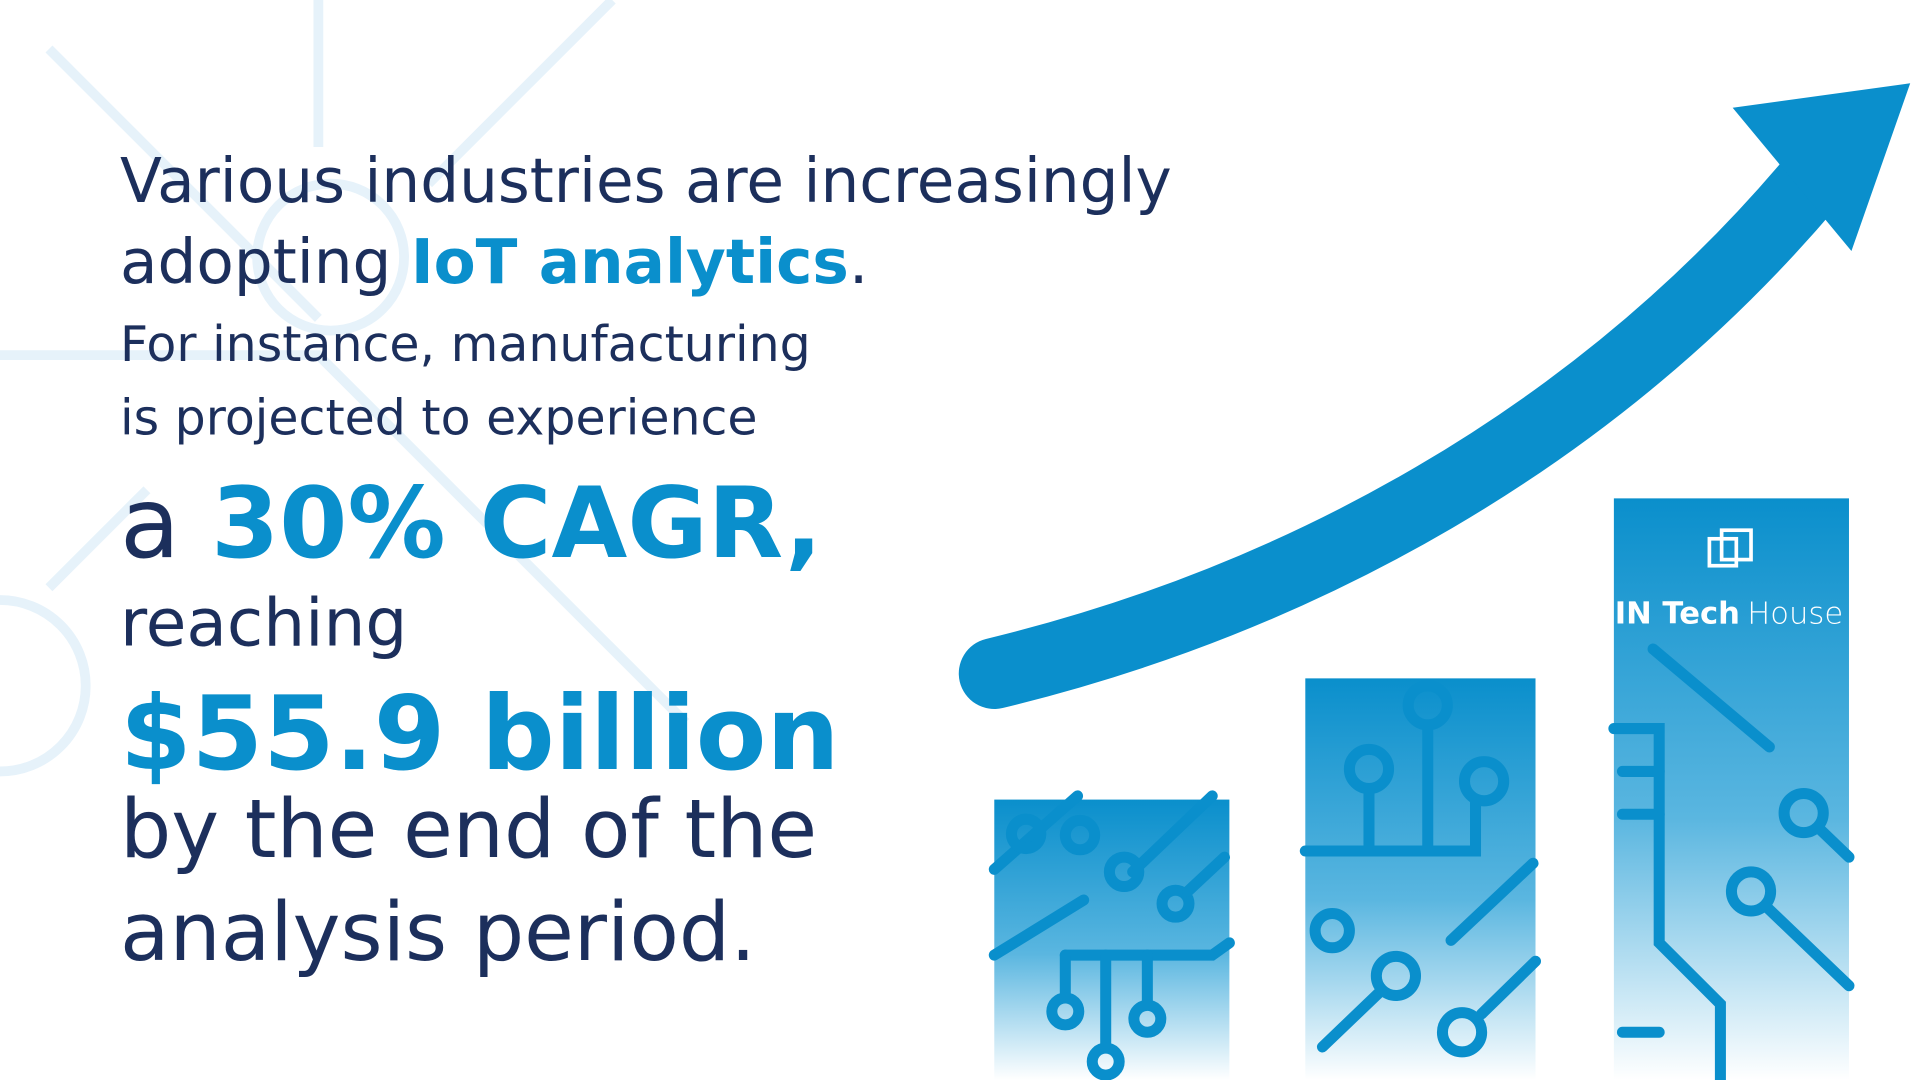 The width and height of the screenshot is (1920, 1080). I want to click on text: a, so click(165, 524).